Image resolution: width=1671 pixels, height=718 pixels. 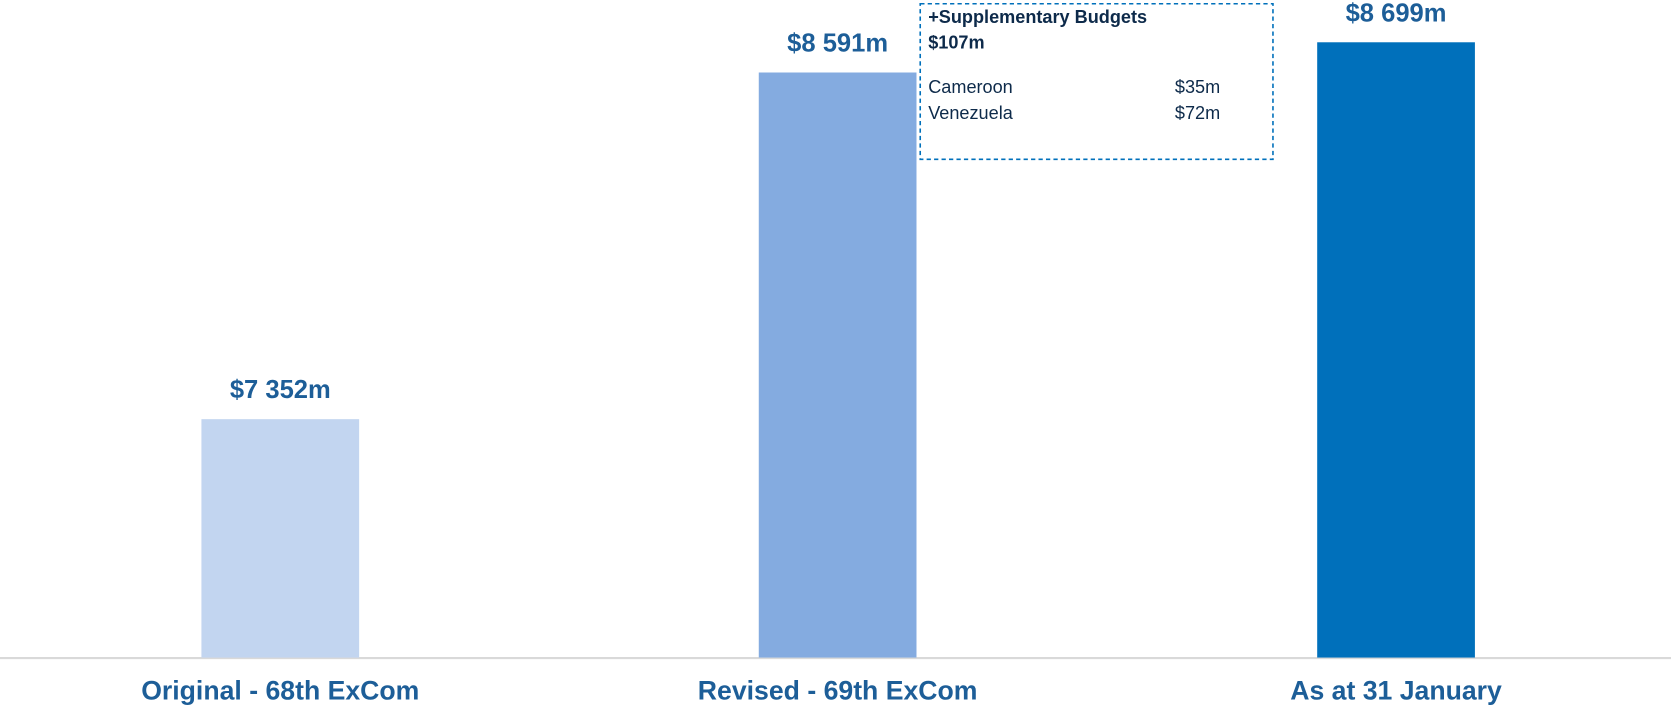 I want to click on x-tick-label: Original - 68th ExCom, so click(x=280, y=691).